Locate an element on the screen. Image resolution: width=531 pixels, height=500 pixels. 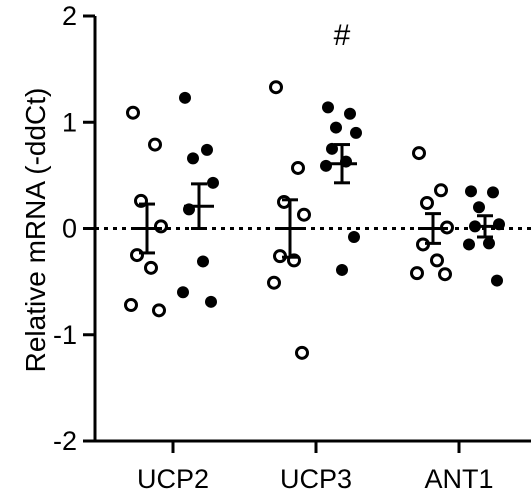
y-axis-label: Relative mRNA (-ddCt) is located at coordinates (35, 230).